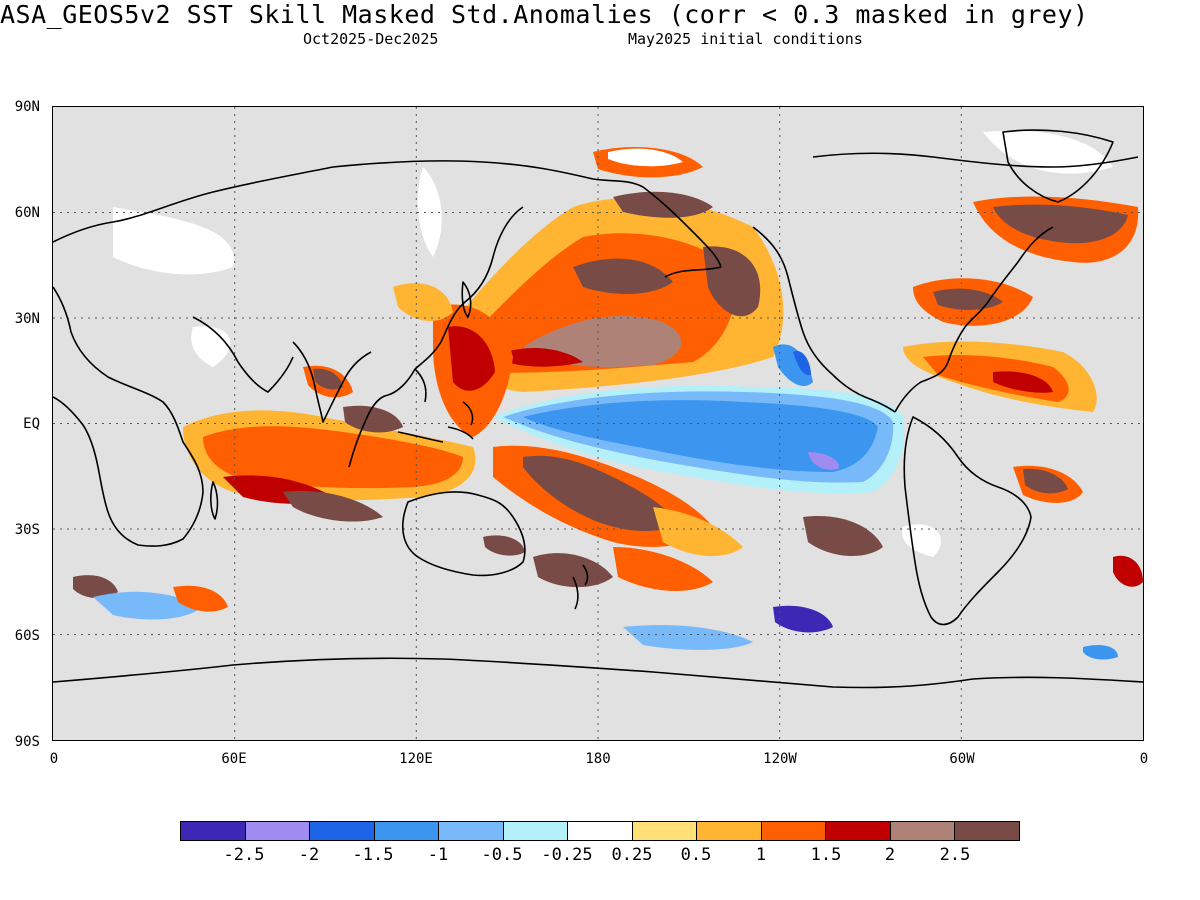  I want to click on lon-label-0: 0, so click(54, 759).